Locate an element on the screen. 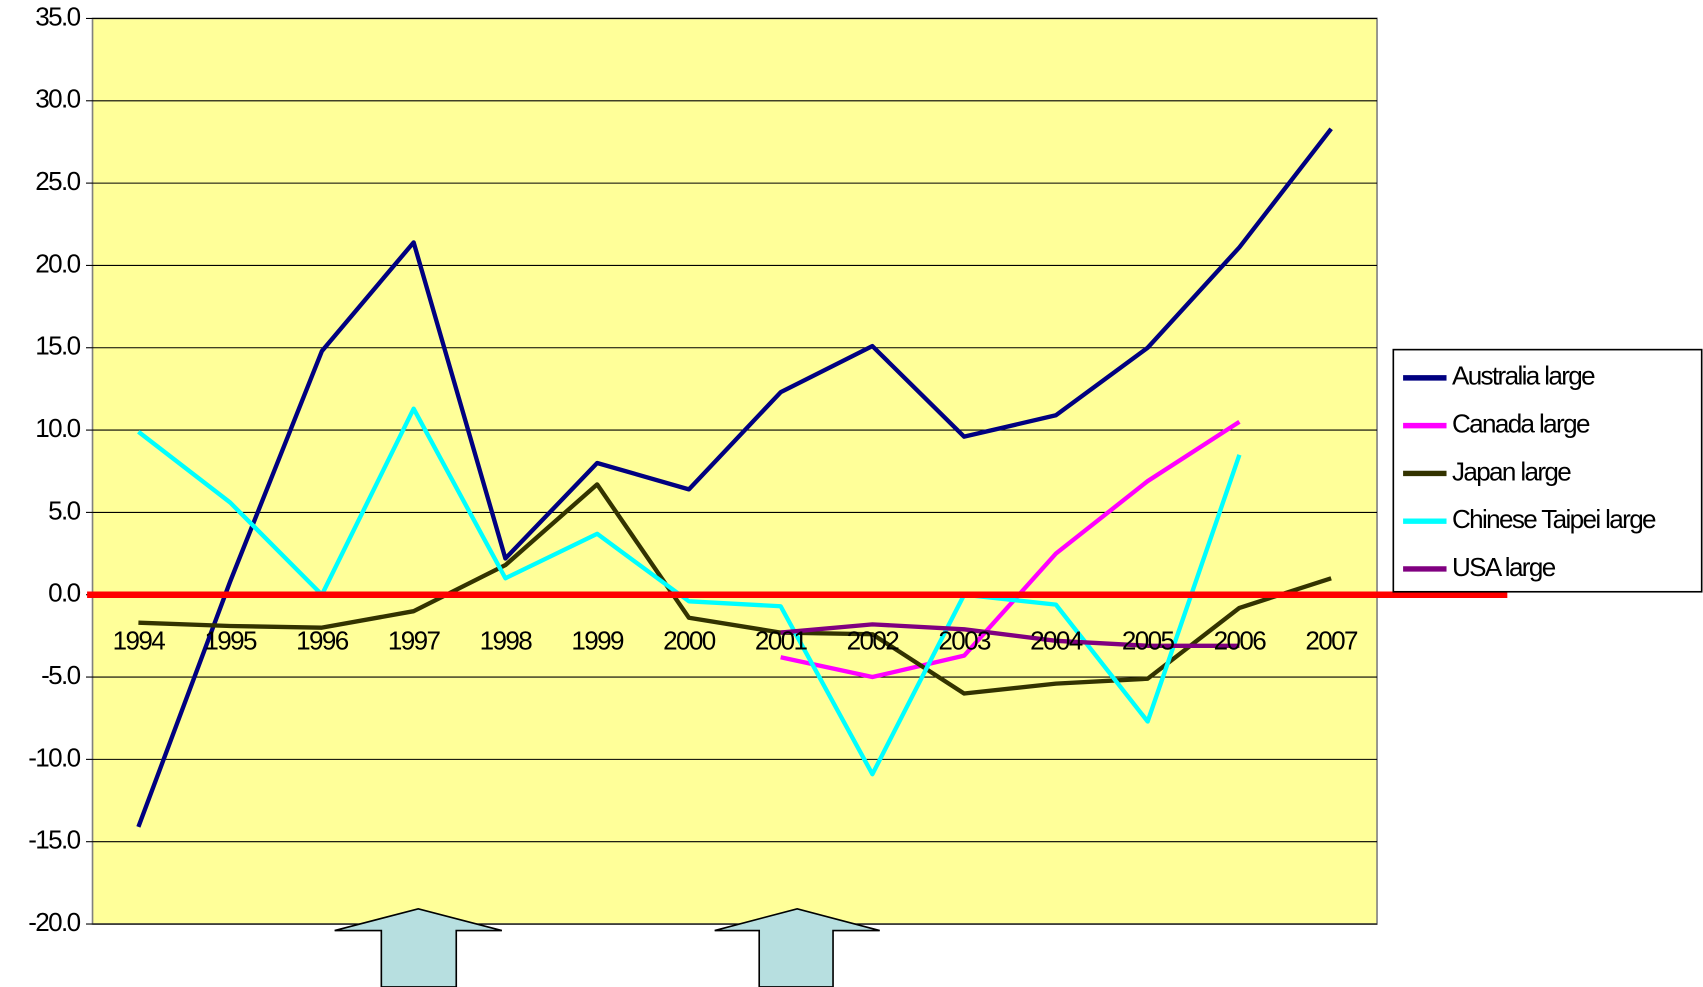 The width and height of the screenshot is (1703, 987). x-tick-label: 1994 is located at coordinates (139, 640).